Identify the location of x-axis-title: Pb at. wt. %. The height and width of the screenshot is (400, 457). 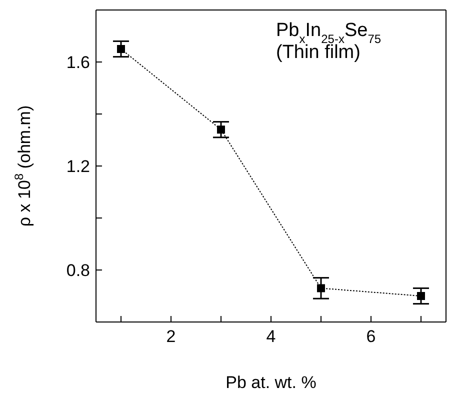
(271, 382).